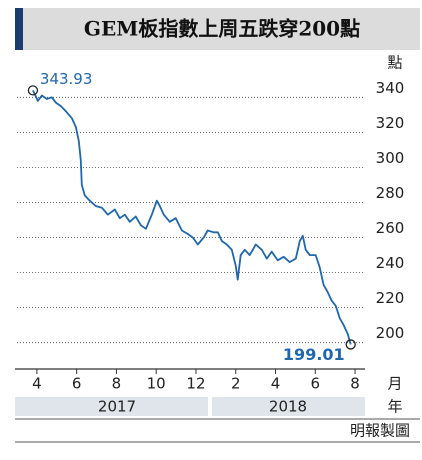 Image resolution: width=422 pixels, height=460 pixels. I want to click on y-tick-label: 240, so click(390, 263).